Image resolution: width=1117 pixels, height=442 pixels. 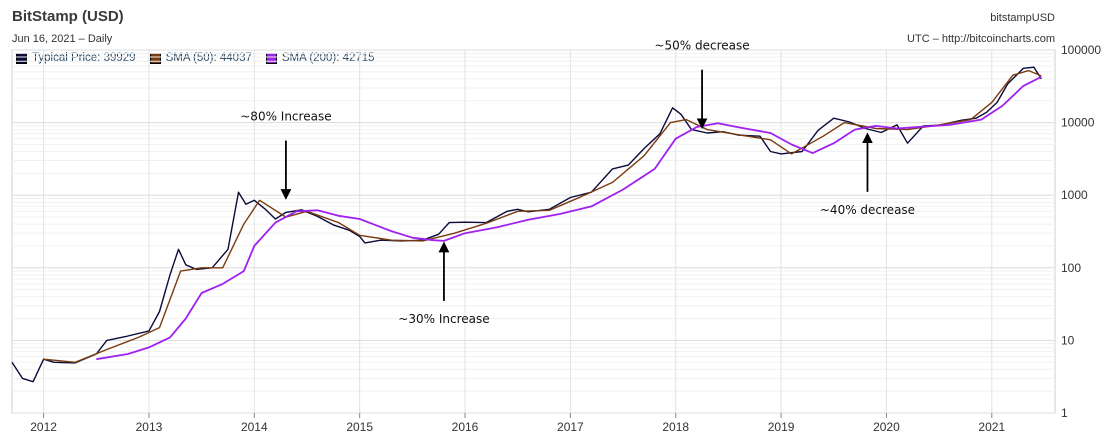 What do you see at coordinates (1064, 413) in the screenshot?
I see `y-tick-label: 1` at bounding box center [1064, 413].